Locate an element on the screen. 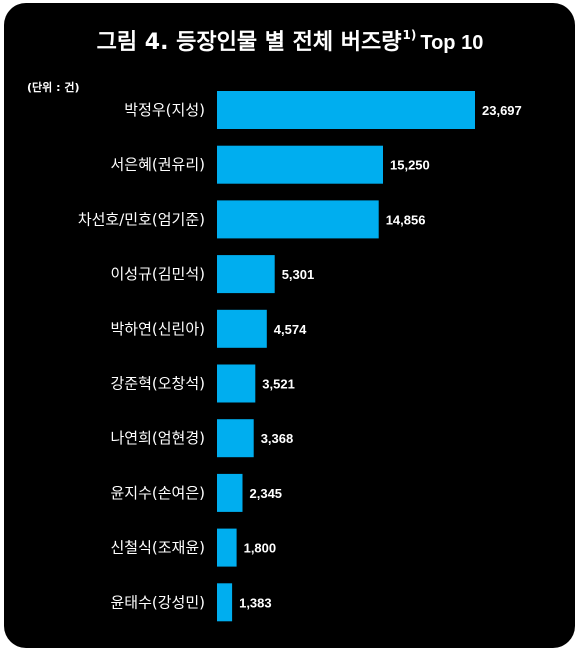 This screenshot has width=580, height=652. value-label-5: 4,574 is located at coordinates (290, 329).